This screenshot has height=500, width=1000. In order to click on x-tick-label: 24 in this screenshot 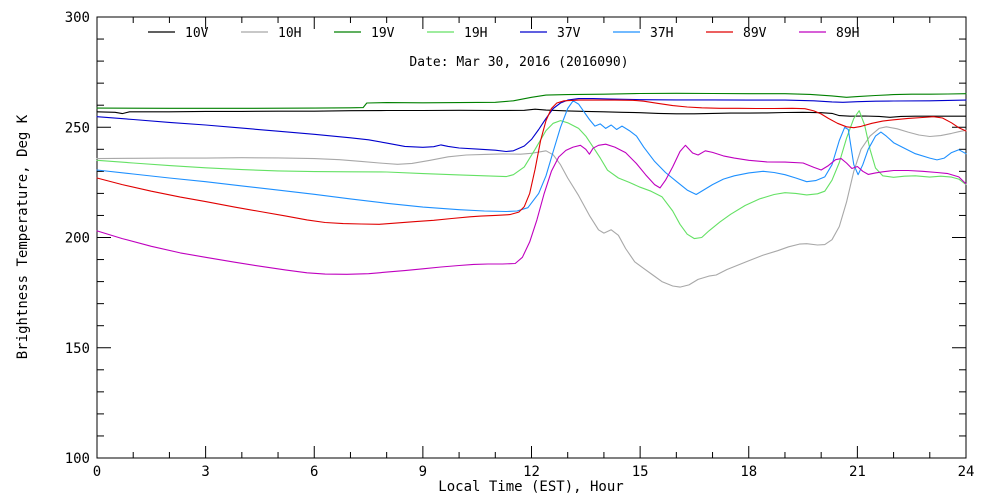, I will do `click(966, 472)`.